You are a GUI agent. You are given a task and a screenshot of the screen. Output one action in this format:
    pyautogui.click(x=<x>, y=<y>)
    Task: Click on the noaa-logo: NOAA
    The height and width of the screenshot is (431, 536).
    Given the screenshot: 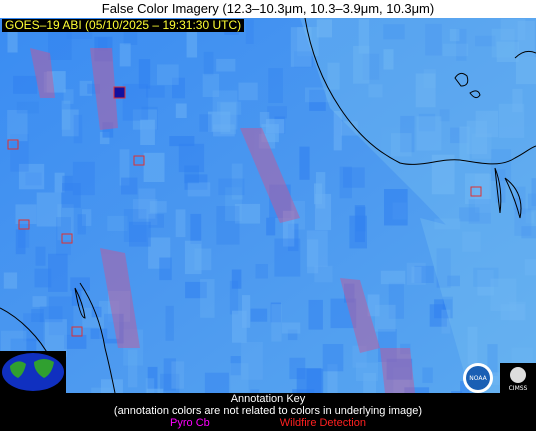 What is the action you would take?
    pyautogui.click(x=478, y=378)
    